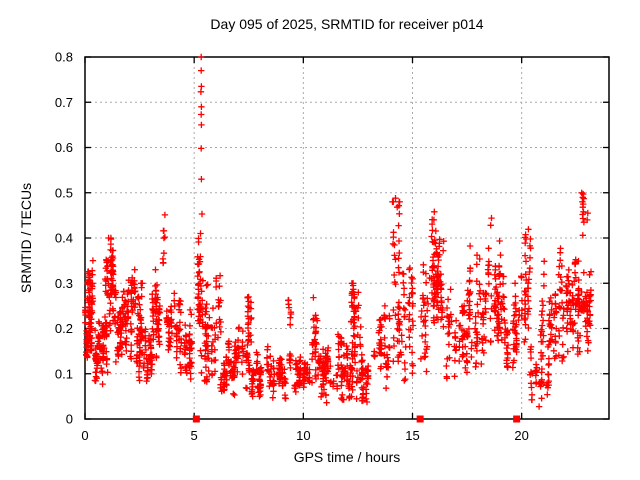  What do you see at coordinates (194, 435) in the screenshot?
I see `x-tick-label: 5` at bounding box center [194, 435].